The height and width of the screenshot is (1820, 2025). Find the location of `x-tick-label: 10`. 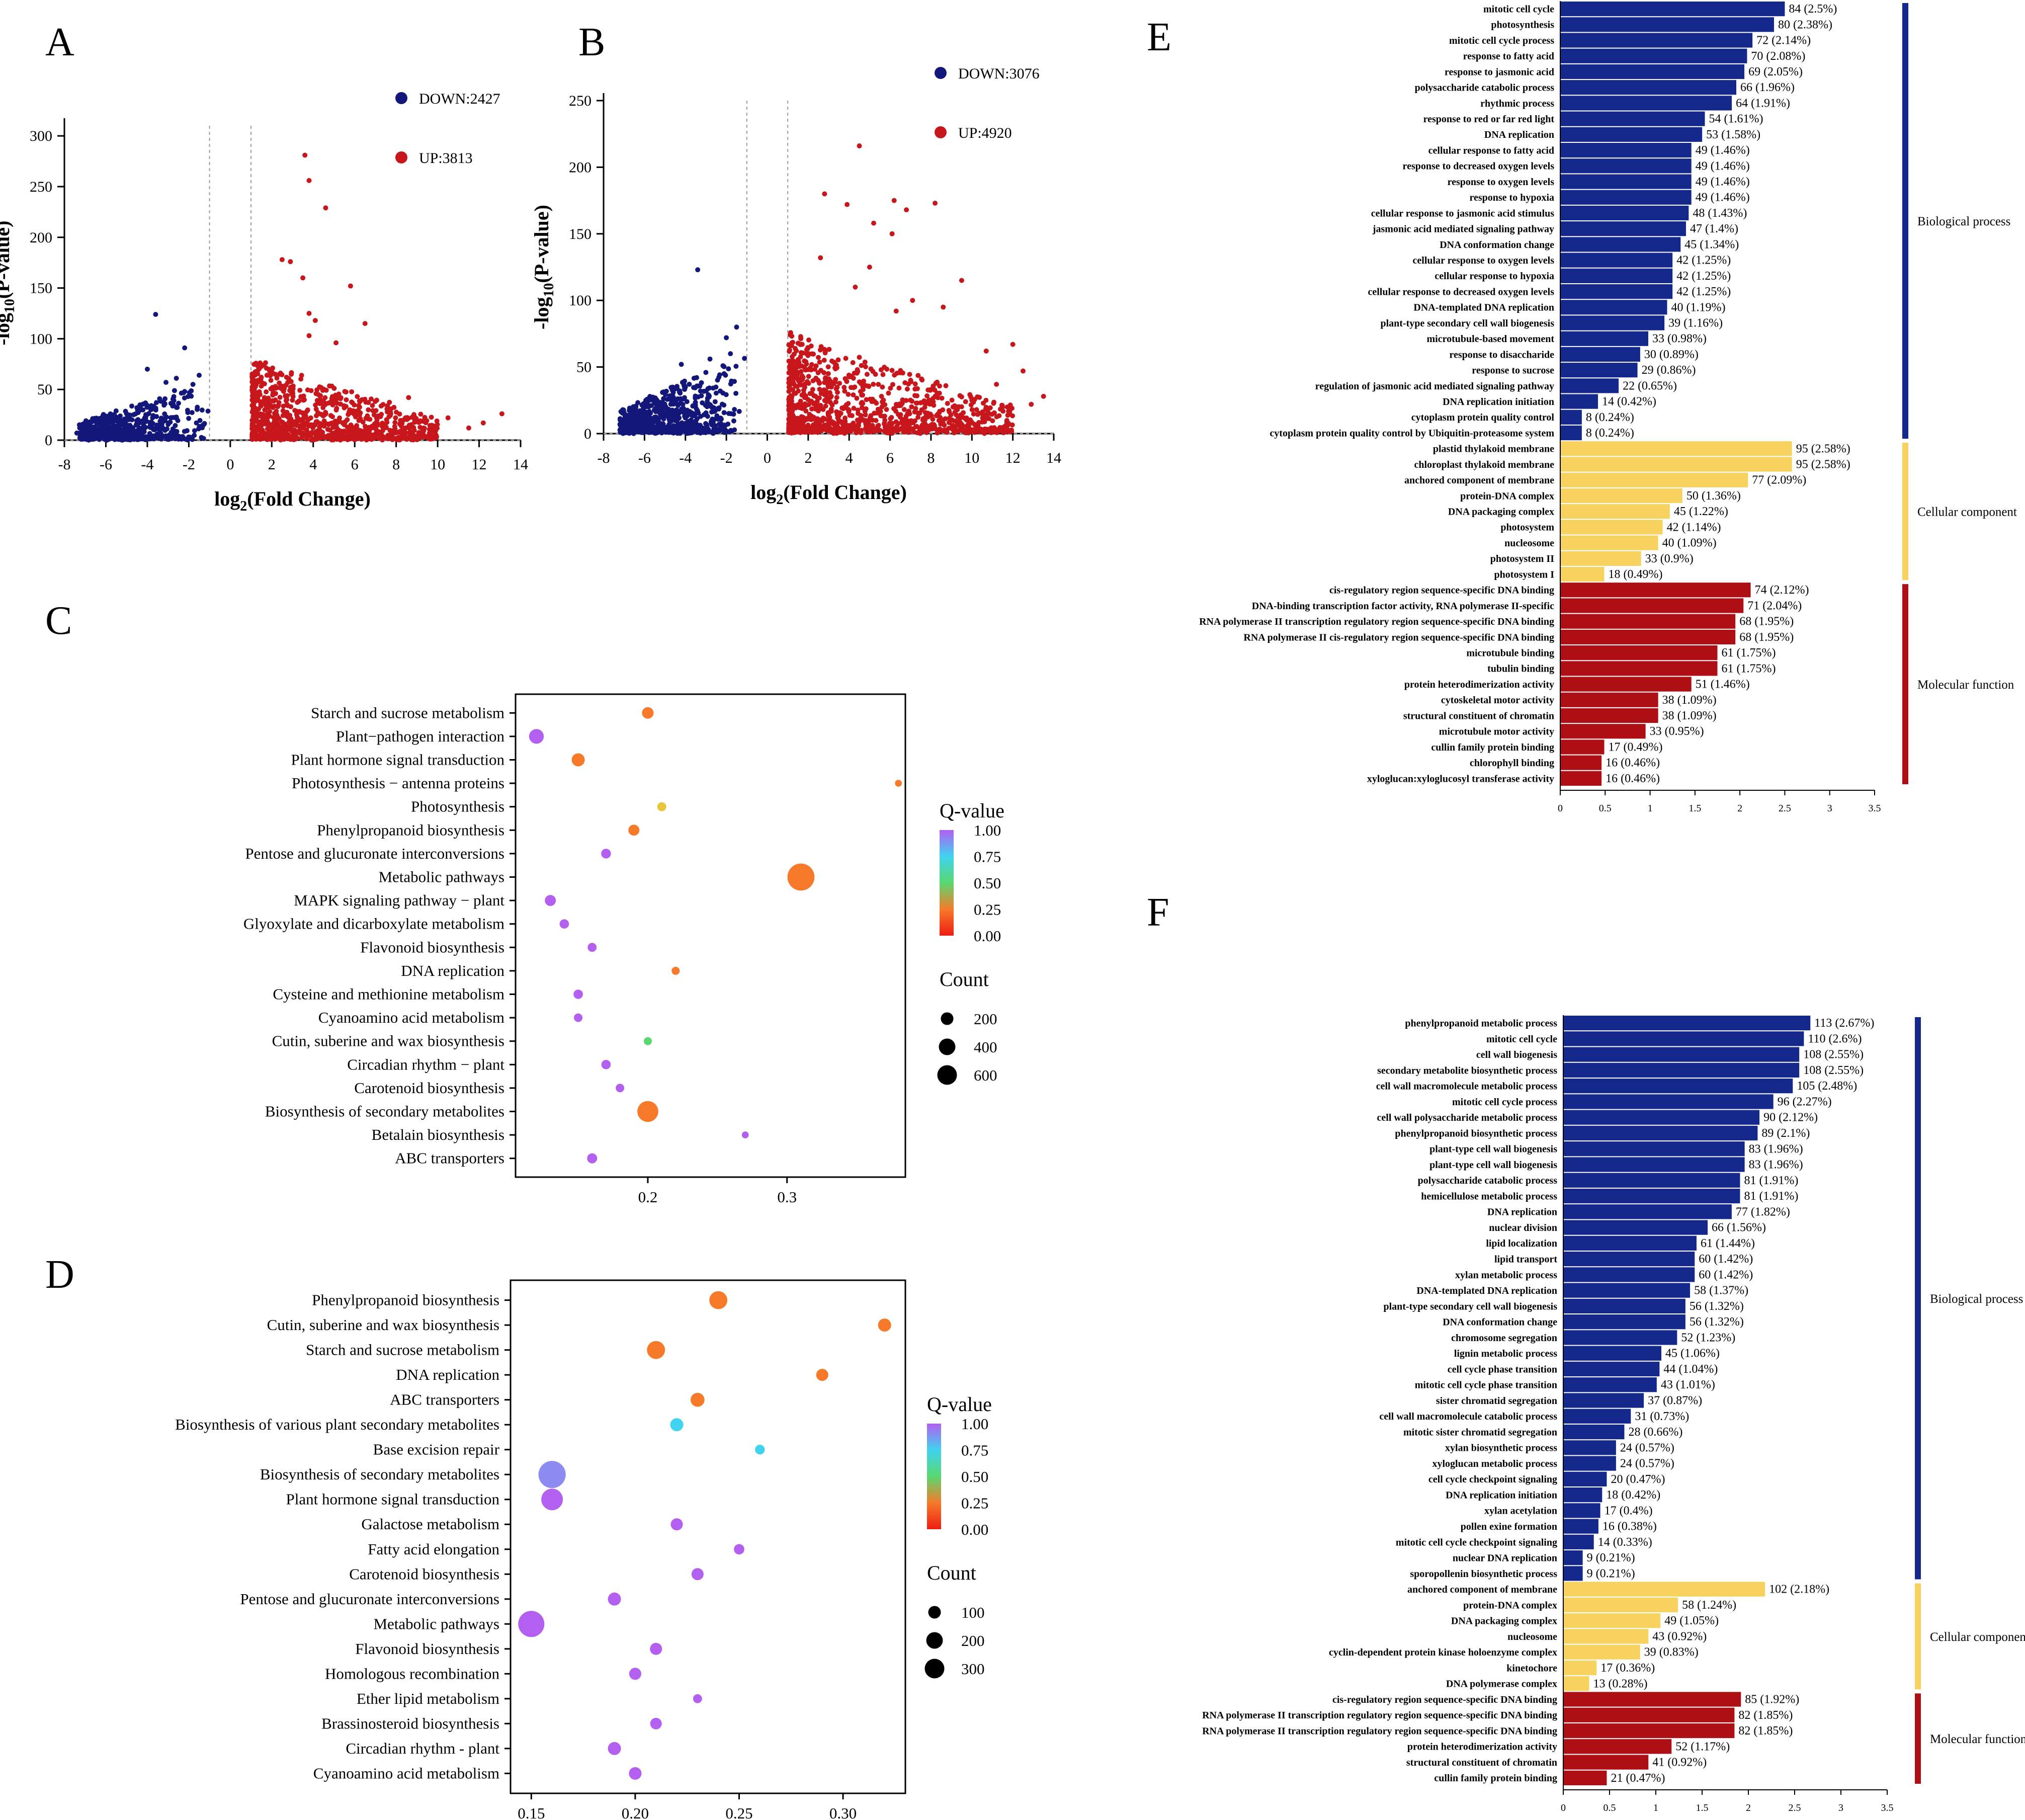

x-tick-label: 10 is located at coordinates (972, 458).